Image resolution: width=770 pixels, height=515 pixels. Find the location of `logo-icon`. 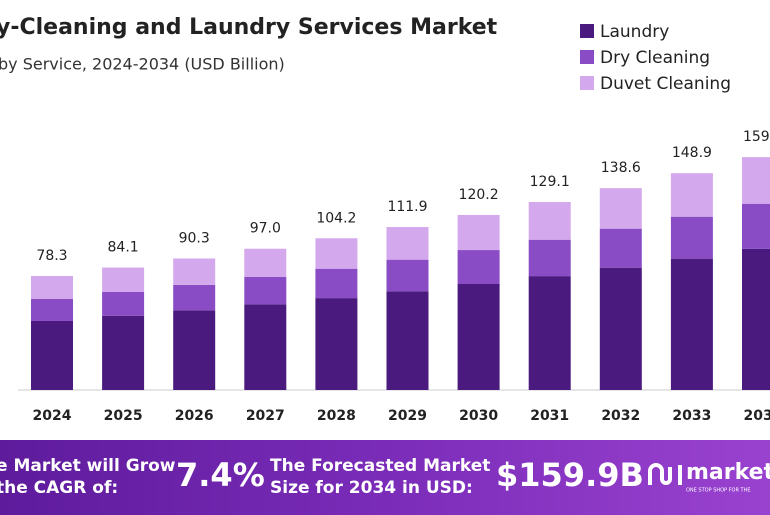

logo-icon is located at coordinates (665, 474).